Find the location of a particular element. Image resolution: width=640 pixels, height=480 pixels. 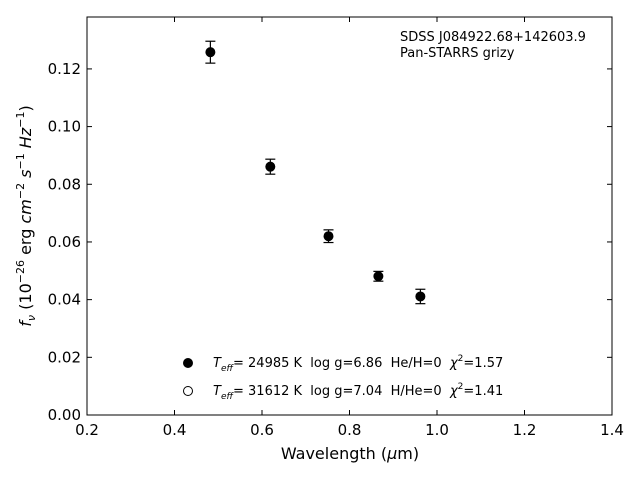

object-name-annotation: SDSS J084922.68+142603.9 is located at coordinates (493, 37).